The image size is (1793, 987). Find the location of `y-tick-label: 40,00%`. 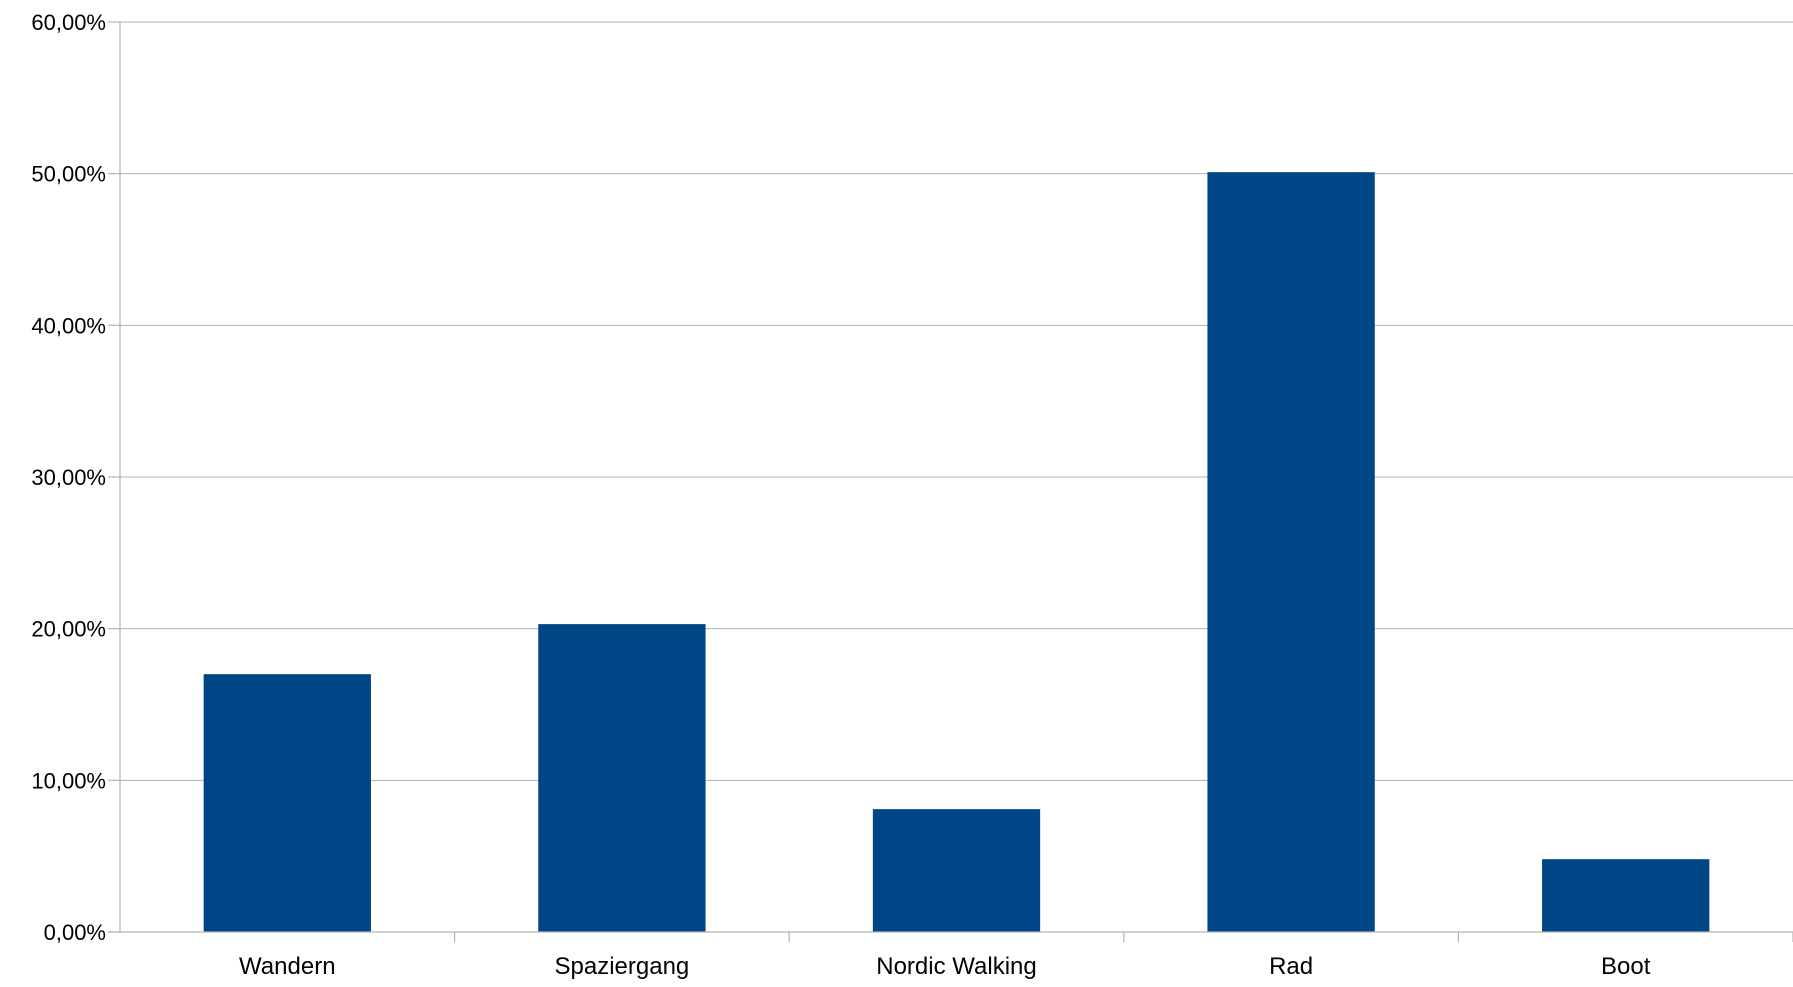

y-tick-label: 40,00% is located at coordinates (68, 325).